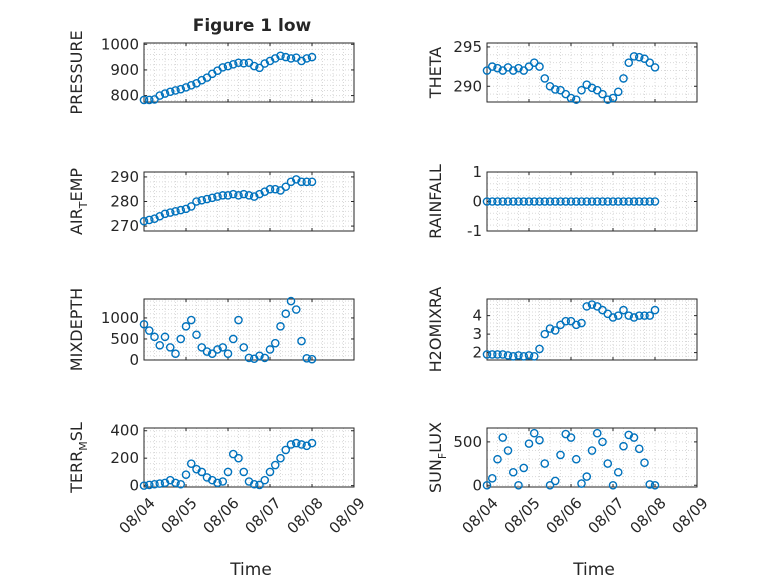  What do you see at coordinates (250, 570) in the screenshot?
I see `x-axis-label-left: Time` at bounding box center [250, 570].